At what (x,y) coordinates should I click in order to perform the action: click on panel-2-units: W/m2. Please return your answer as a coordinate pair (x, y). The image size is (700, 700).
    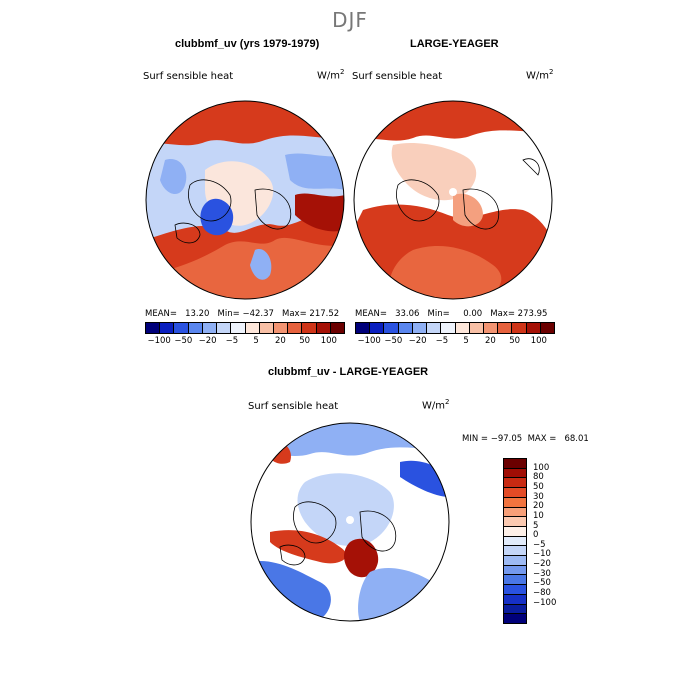
    Looking at the image, I should click on (539, 74).